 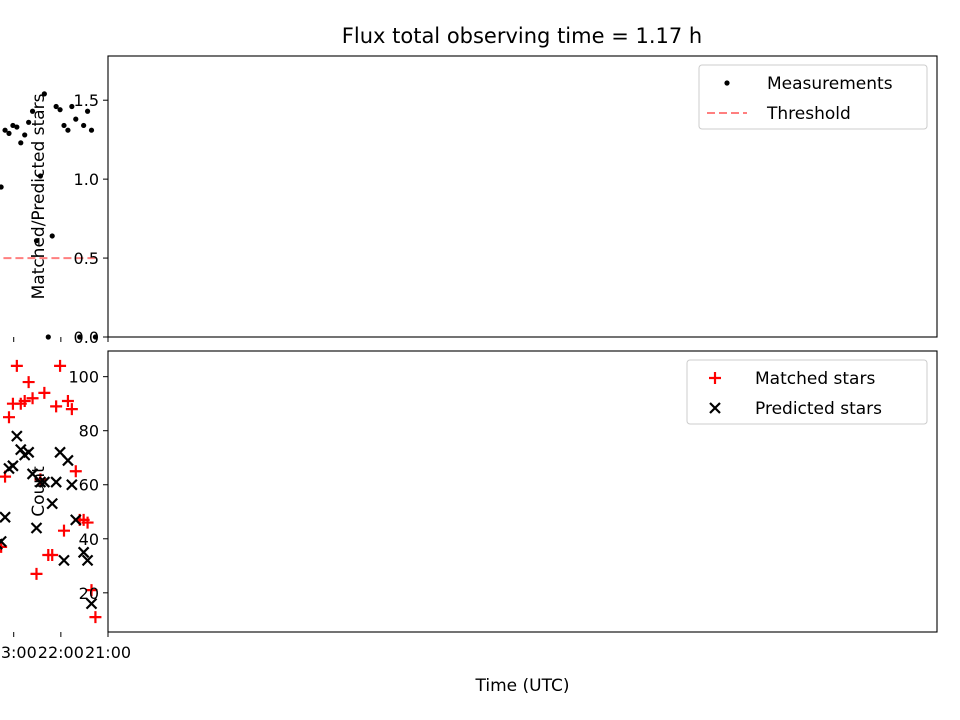 What do you see at coordinates (86, 179) in the screenshot?
I see `y-tick-label: 1.0` at bounding box center [86, 179].